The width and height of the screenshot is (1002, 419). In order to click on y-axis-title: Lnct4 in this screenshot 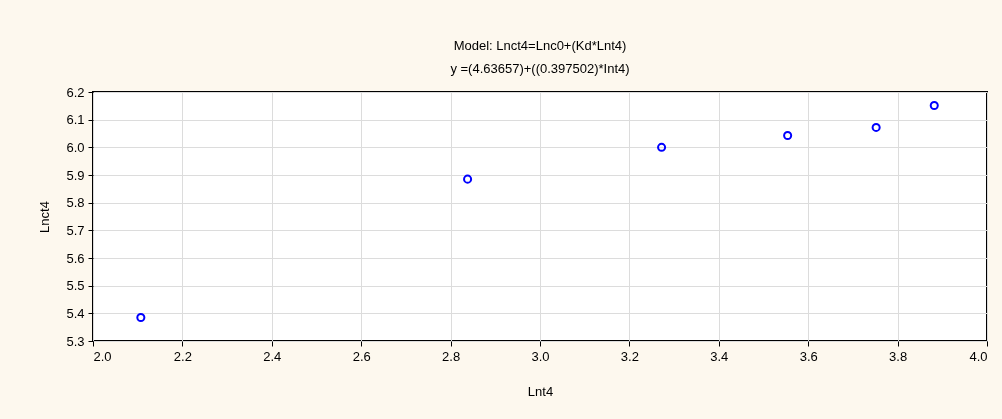, I will do `click(45, 217)`.